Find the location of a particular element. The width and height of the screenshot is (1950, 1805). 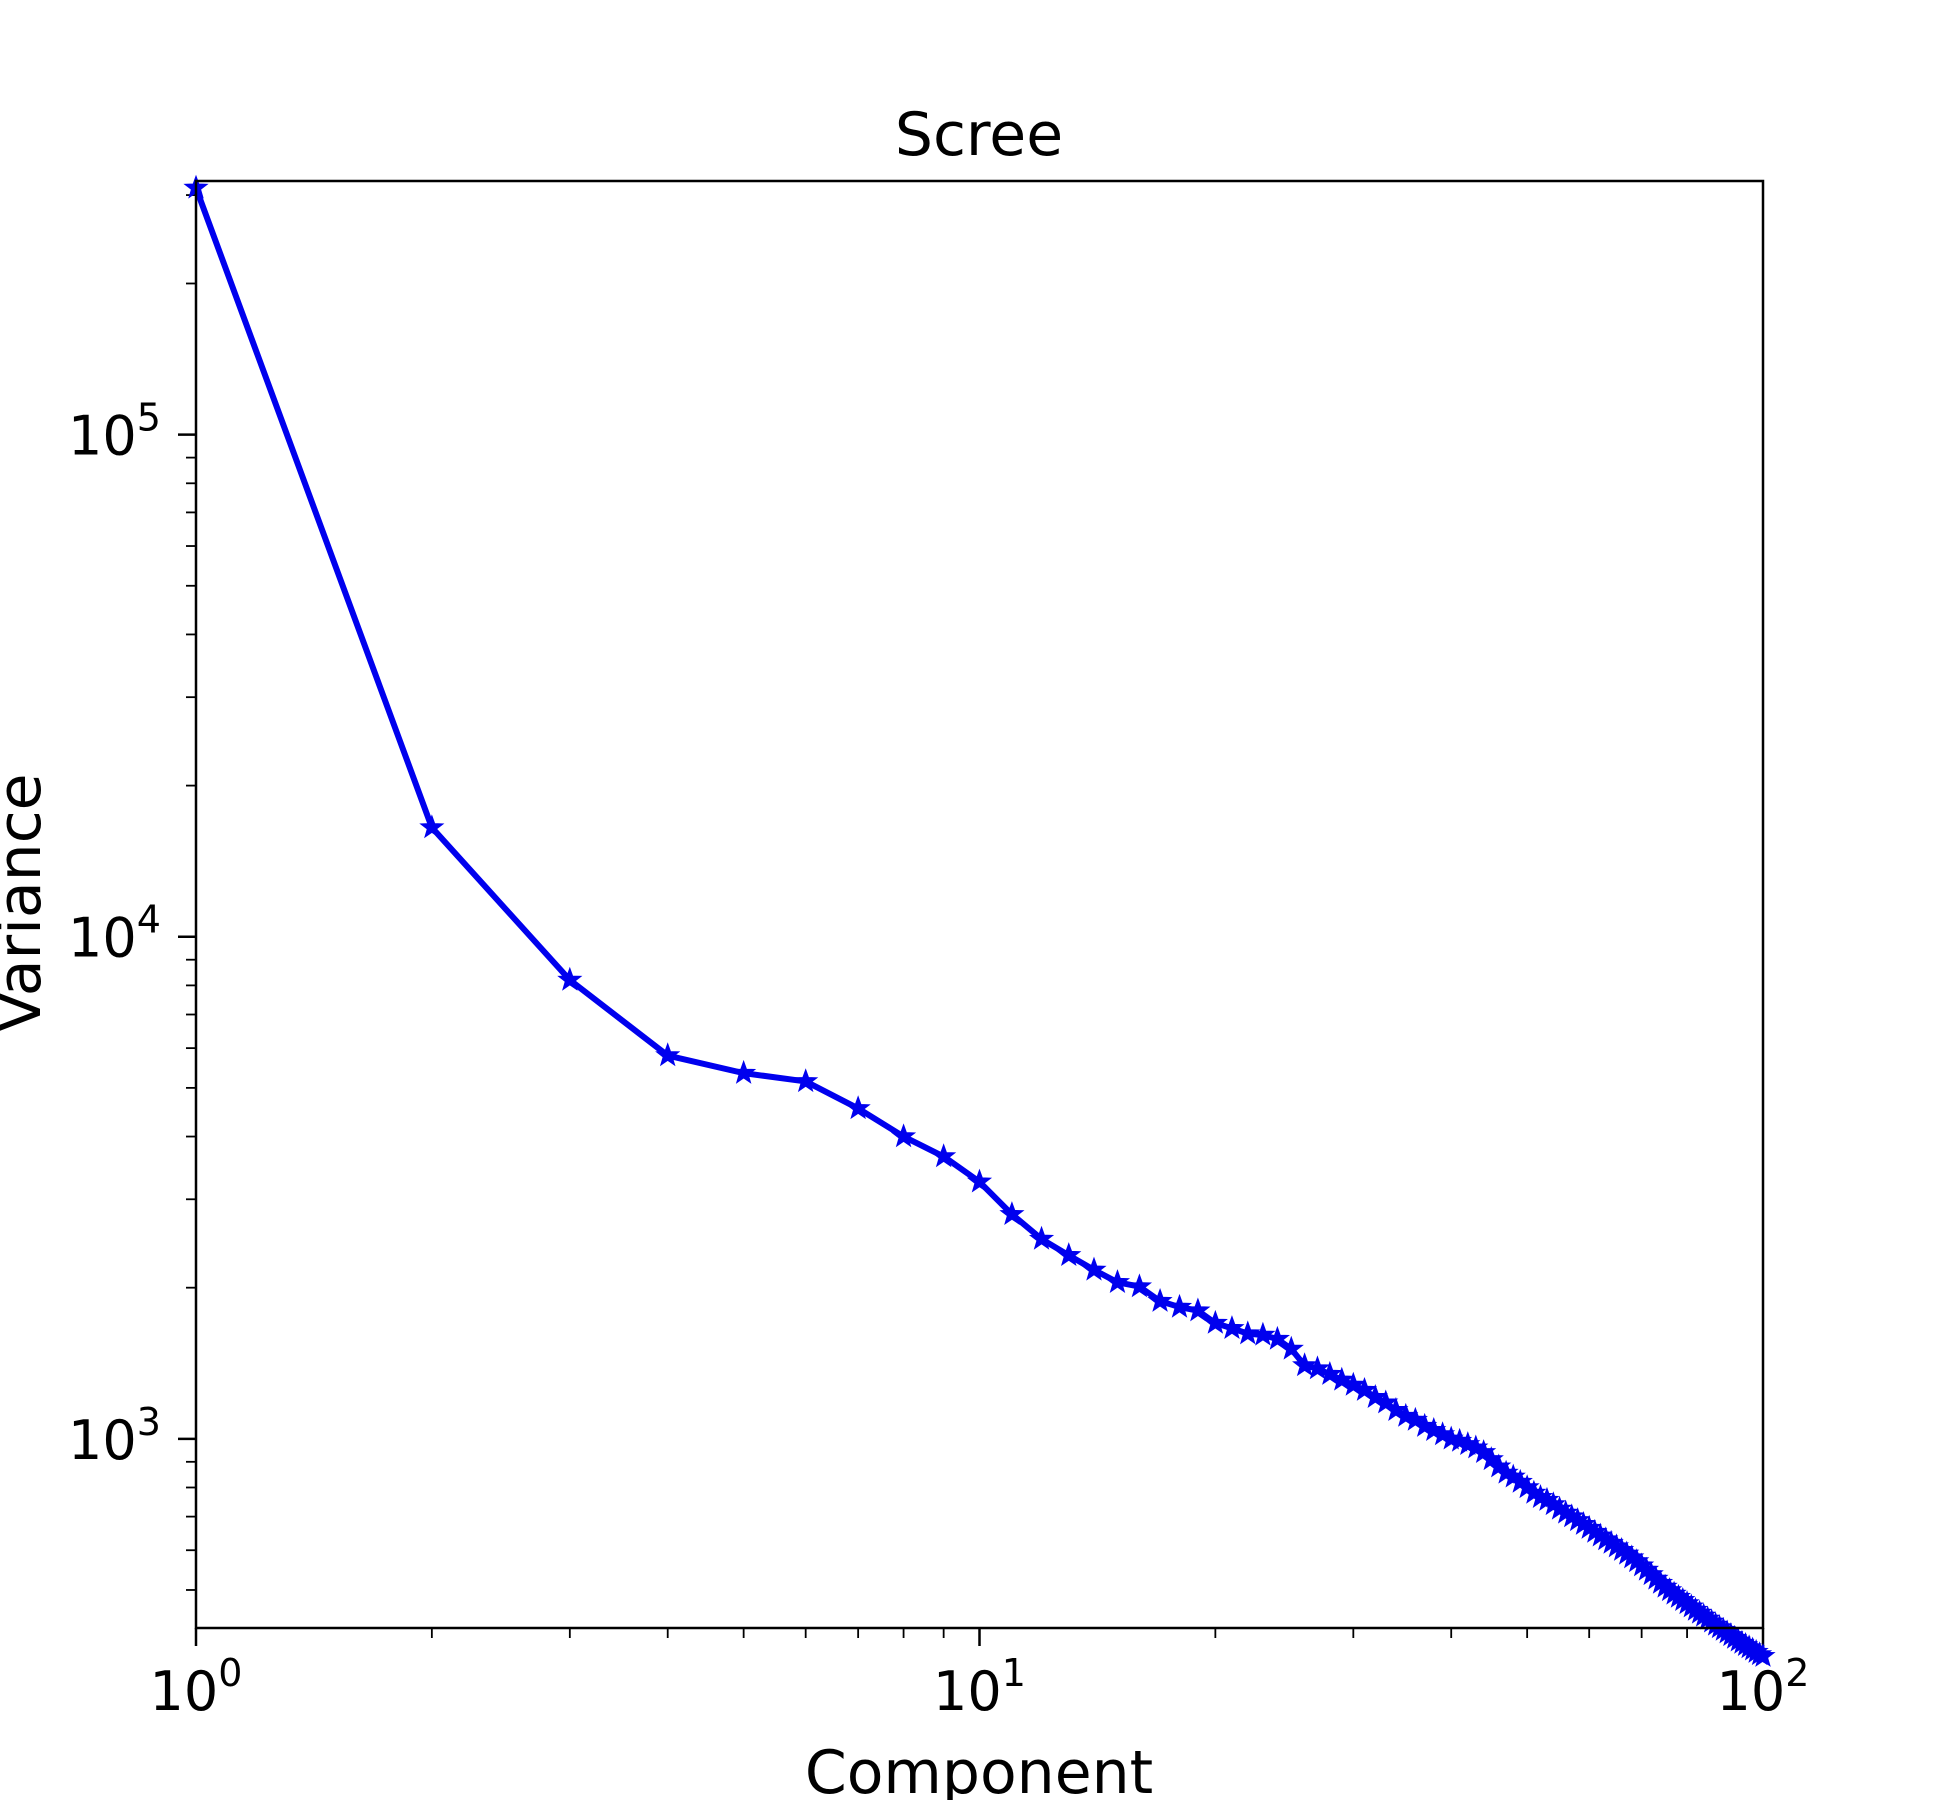

x-tick-label: 10⁰ is located at coordinates (196, 1687).